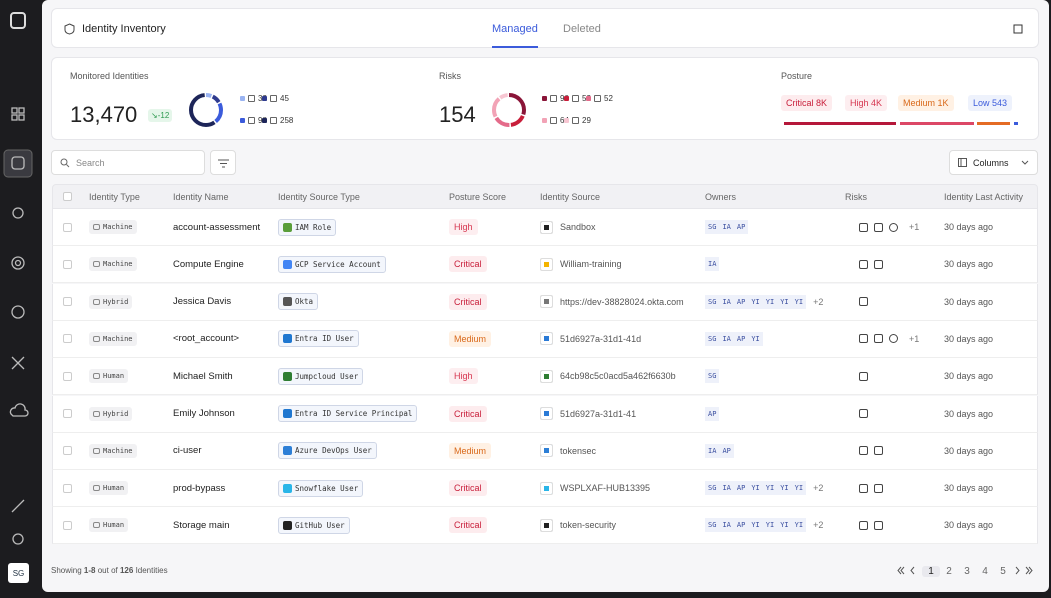 The height and width of the screenshot is (598, 1051). I want to click on posture-low: Low 543, so click(990, 103).